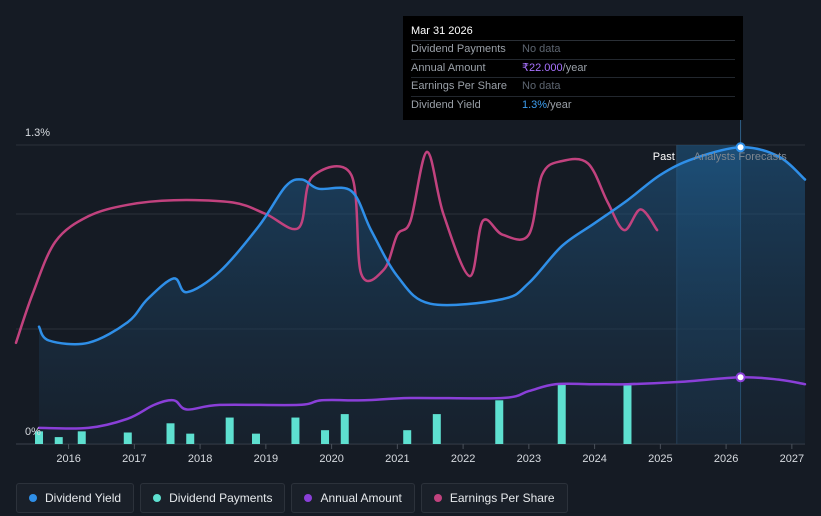  What do you see at coordinates (361, 498) in the screenshot?
I see `legend-label: Annual Amount` at bounding box center [361, 498].